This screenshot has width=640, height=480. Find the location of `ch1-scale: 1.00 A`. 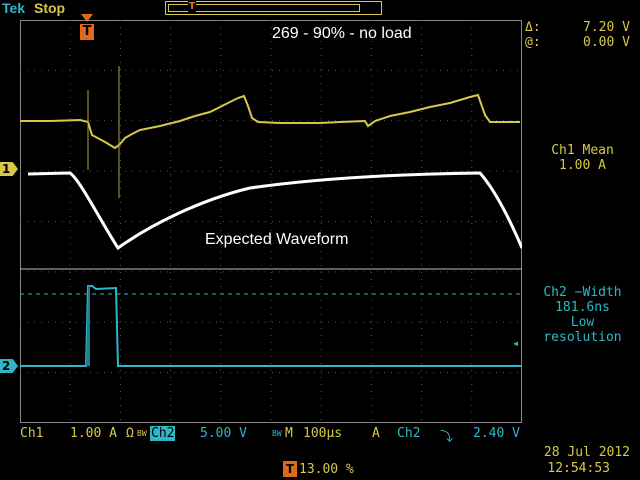

ch1-scale: 1.00 A is located at coordinates (93, 433).